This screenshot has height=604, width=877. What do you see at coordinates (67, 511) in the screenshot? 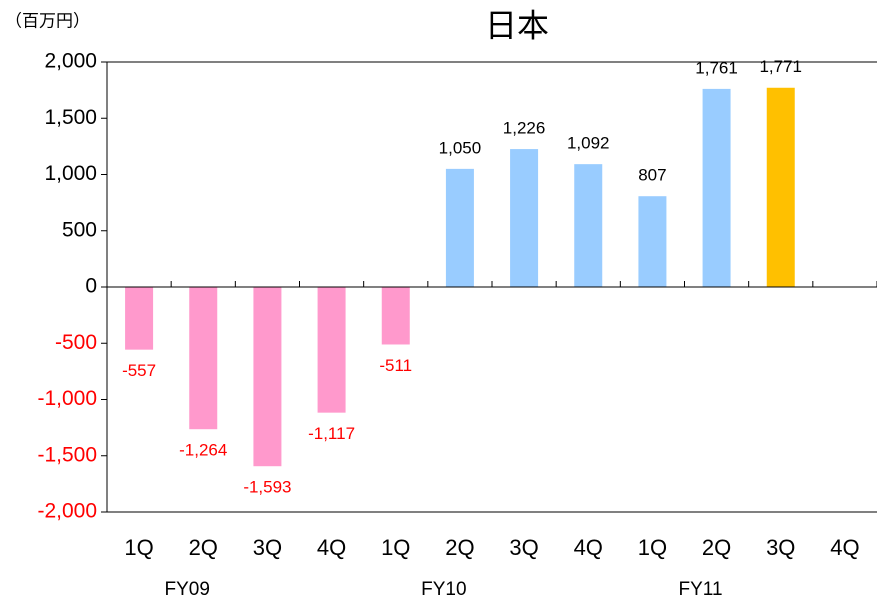
I see `y-tick-label: -2,000` at bounding box center [67, 511].